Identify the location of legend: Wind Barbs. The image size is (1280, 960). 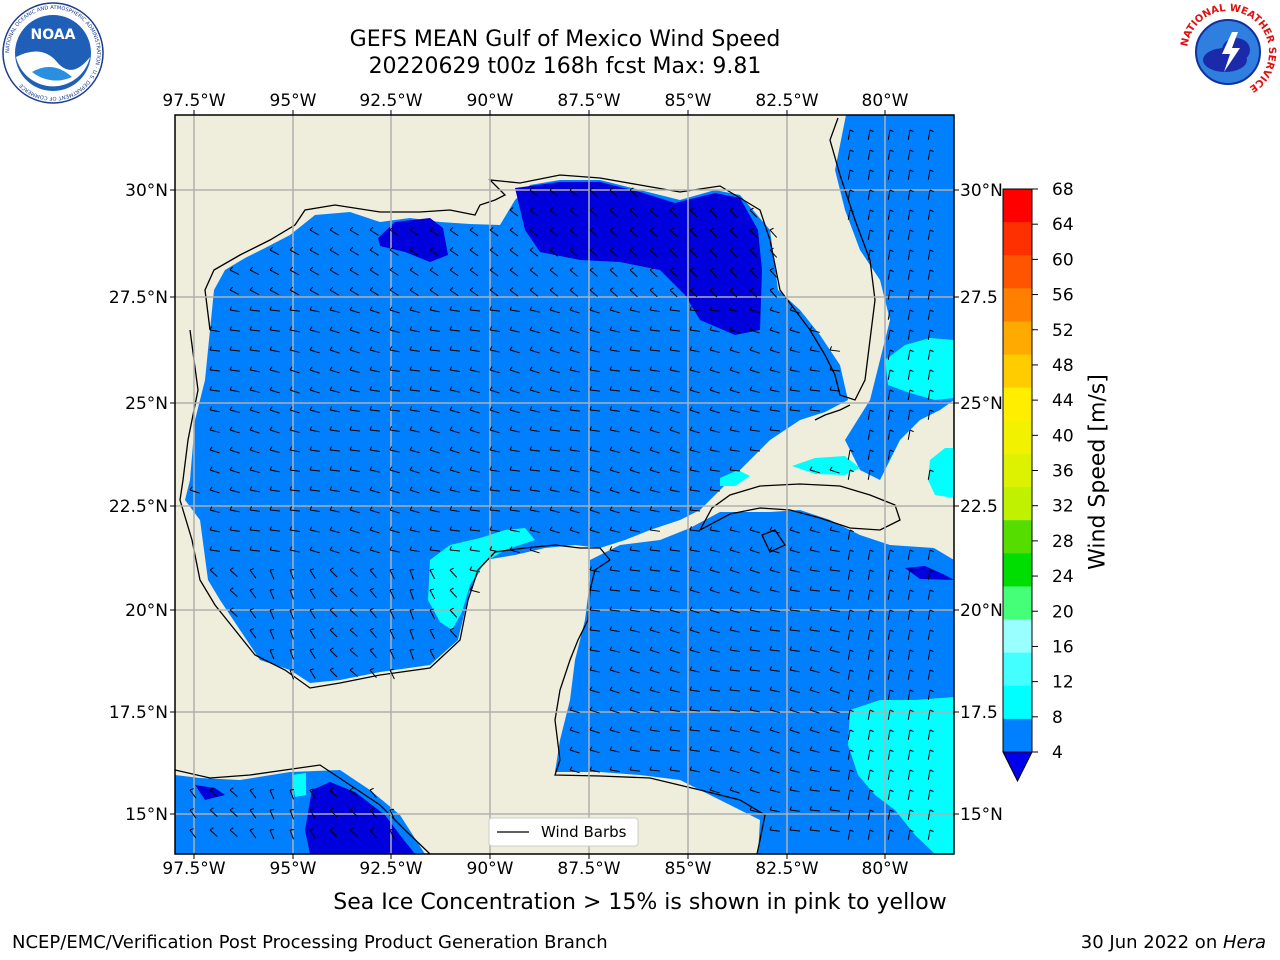
(563, 832).